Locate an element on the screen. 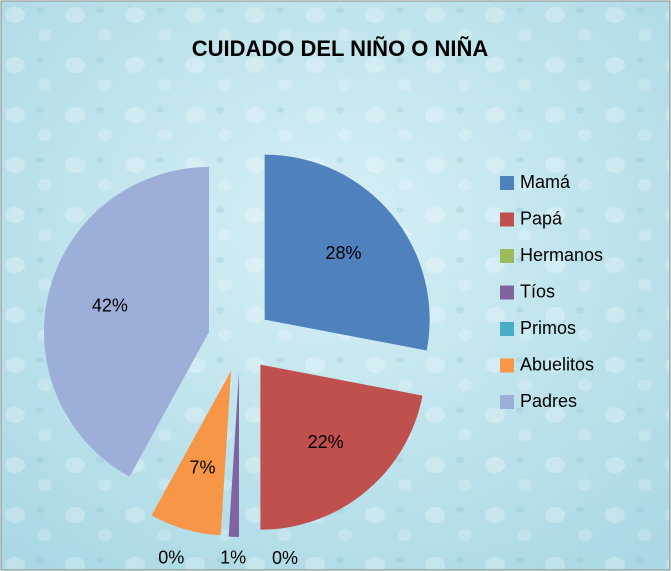  data-label: 7% is located at coordinates (203, 468).